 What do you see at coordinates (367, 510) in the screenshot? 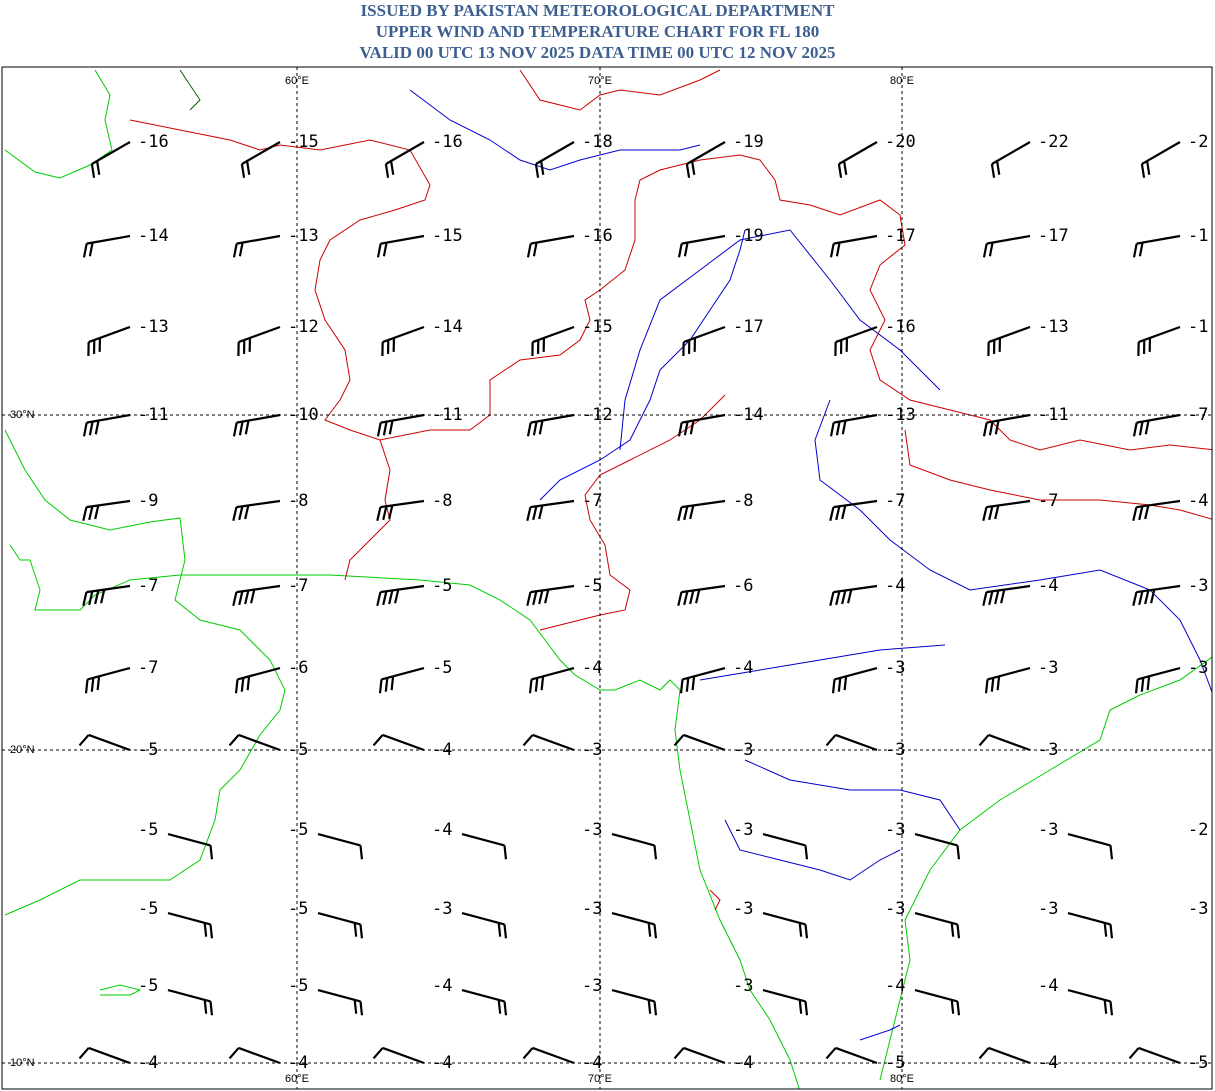
I see `border` at bounding box center [367, 510].